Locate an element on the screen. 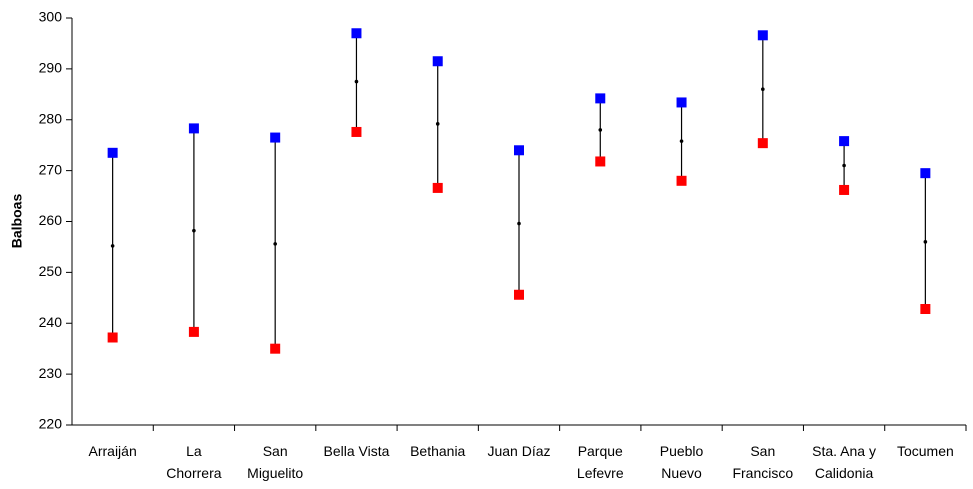 This screenshot has height=489, width=973. x-tick-label: Juan Díaz is located at coordinates (519, 451).